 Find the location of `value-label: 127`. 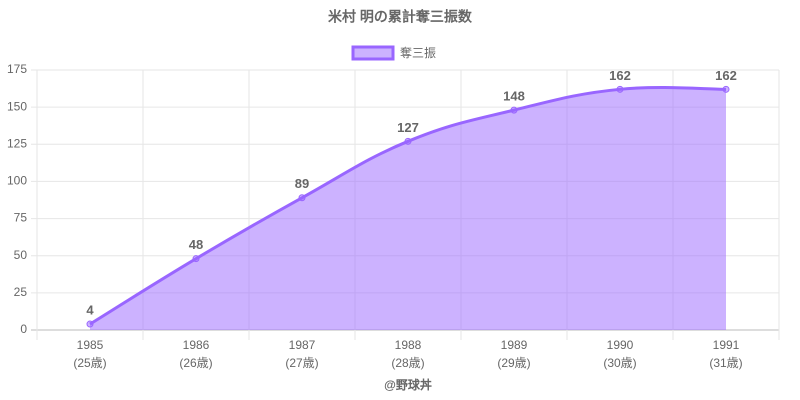

value-label: 127 is located at coordinates (408, 127).